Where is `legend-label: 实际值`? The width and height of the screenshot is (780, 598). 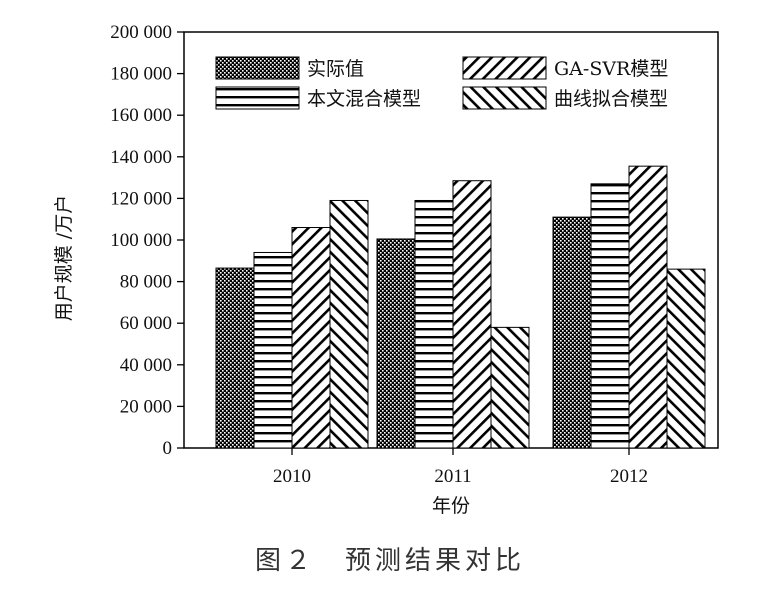
legend-label: 实际值 is located at coordinates (335, 69).